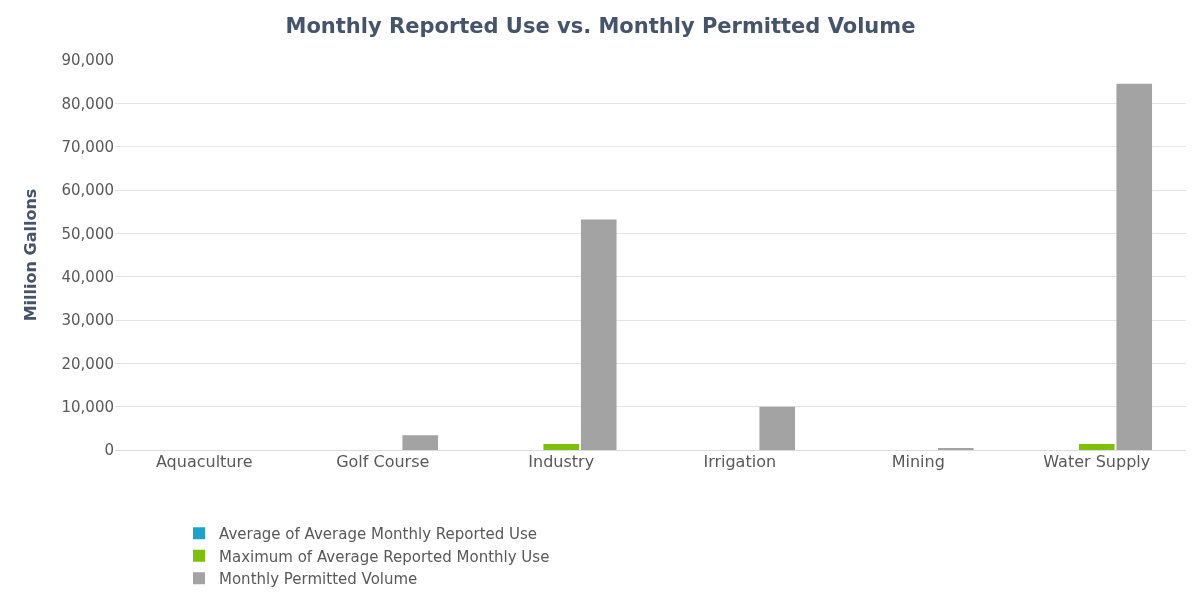 The width and height of the screenshot is (1201, 595). I want to click on chart-title: Monthly Reported Use vs. Monthly Permitted Volume, so click(600, 25).